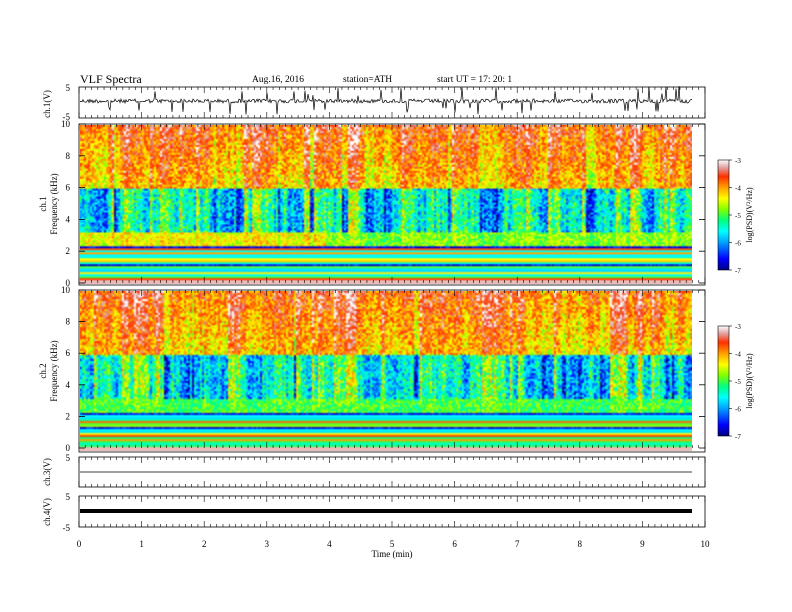 The image size is (792, 612). What do you see at coordinates (111, 79) in the screenshot?
I see `figure-title: VLF Spectra` at bounding box center [111, 79].